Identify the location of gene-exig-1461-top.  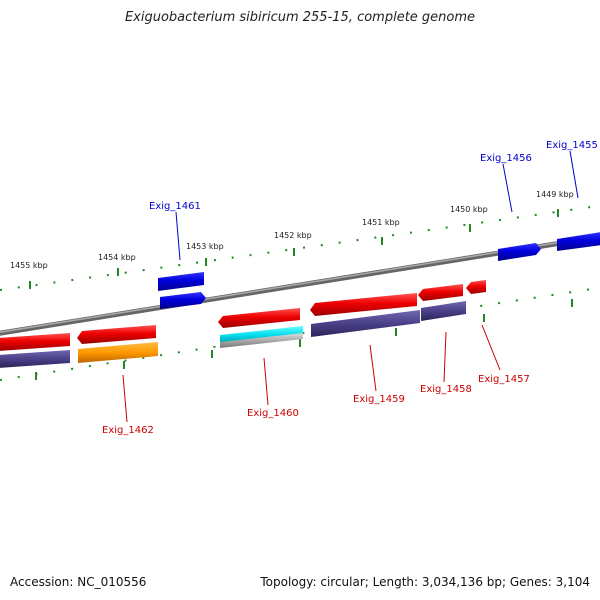
(181, 281).